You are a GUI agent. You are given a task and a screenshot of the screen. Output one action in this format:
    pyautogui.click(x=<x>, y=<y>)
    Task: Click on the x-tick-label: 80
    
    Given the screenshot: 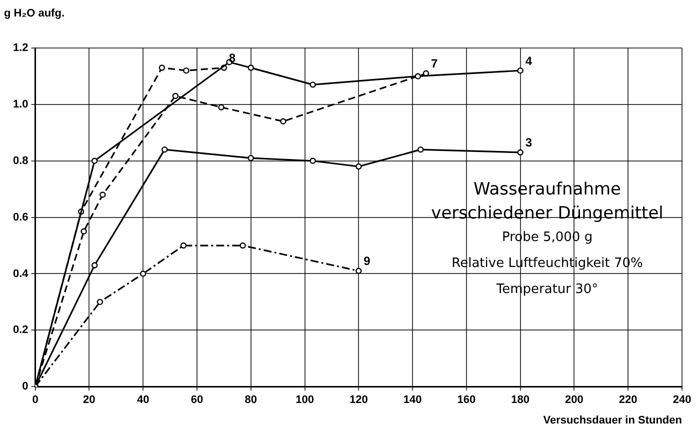 What is the action you would take?
    pyautogui.click(x=250, y=400)
    